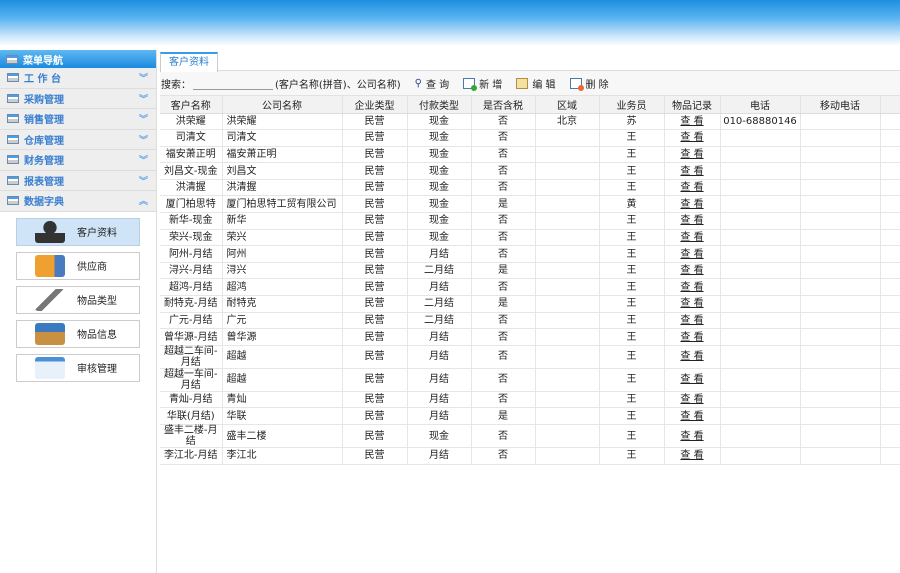 This screenshot has width=900, height=573. I want to click on edit-button: 编 辑, so click(536, 83).